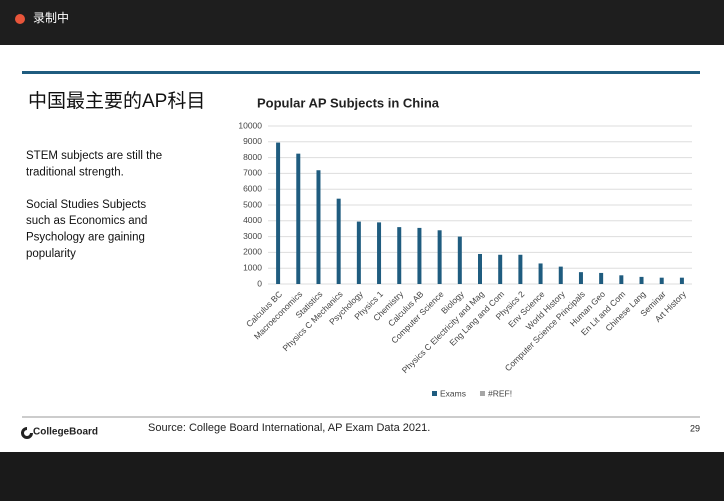 The image size is (724, 501). What do you see at coordinates (116, 101) in the screenshot?
I see `slide-title: 中国最主要的AP科目` at bounding box center [116, 101].